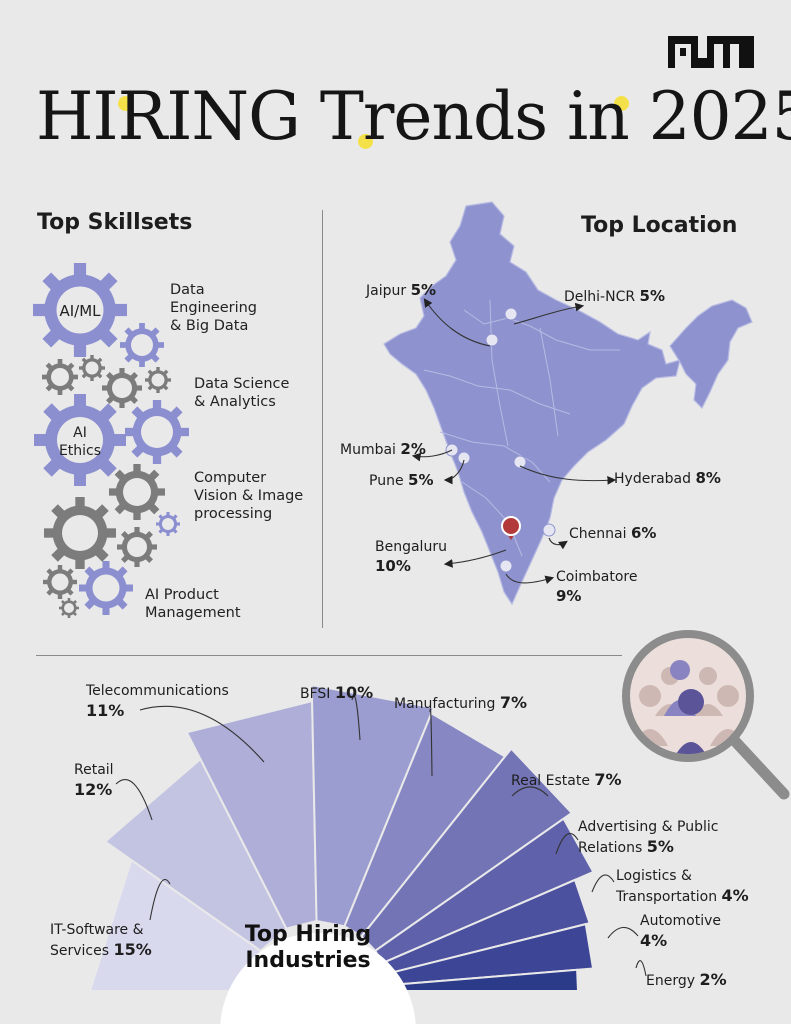 This screenshot has height=1024, width=791. Describe the element at coordinates (111, 440) in the screenshot. I see `gears-graphic: AI/ML AI Ethics` at that location.